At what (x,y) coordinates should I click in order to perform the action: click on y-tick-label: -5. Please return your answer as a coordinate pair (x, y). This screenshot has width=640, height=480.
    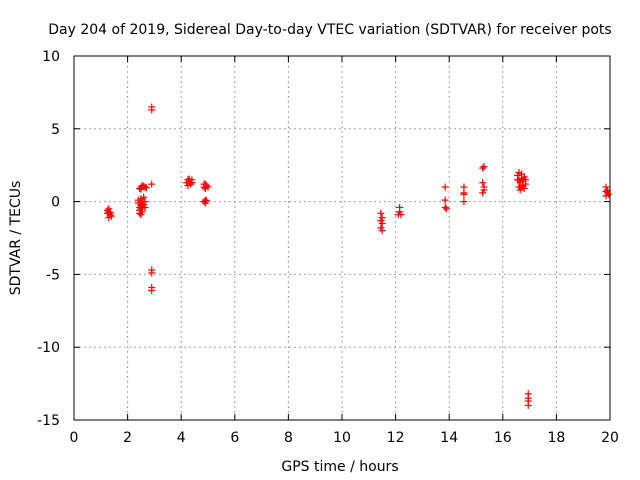
    Looking at the image, I should click on (53, 275).